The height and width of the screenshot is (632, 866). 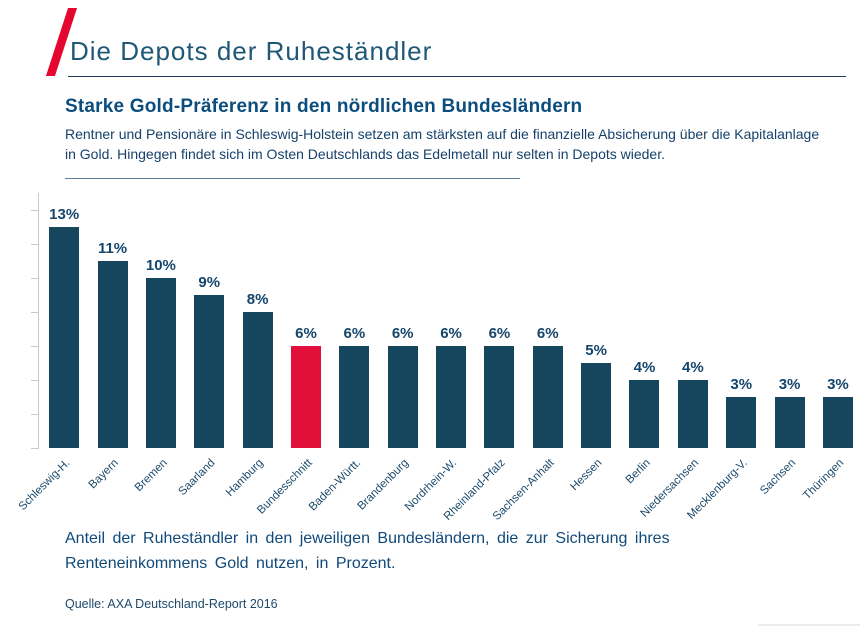 I want to click on bar-group: 6% Bundesschnitt, so click(x=292, y=355).